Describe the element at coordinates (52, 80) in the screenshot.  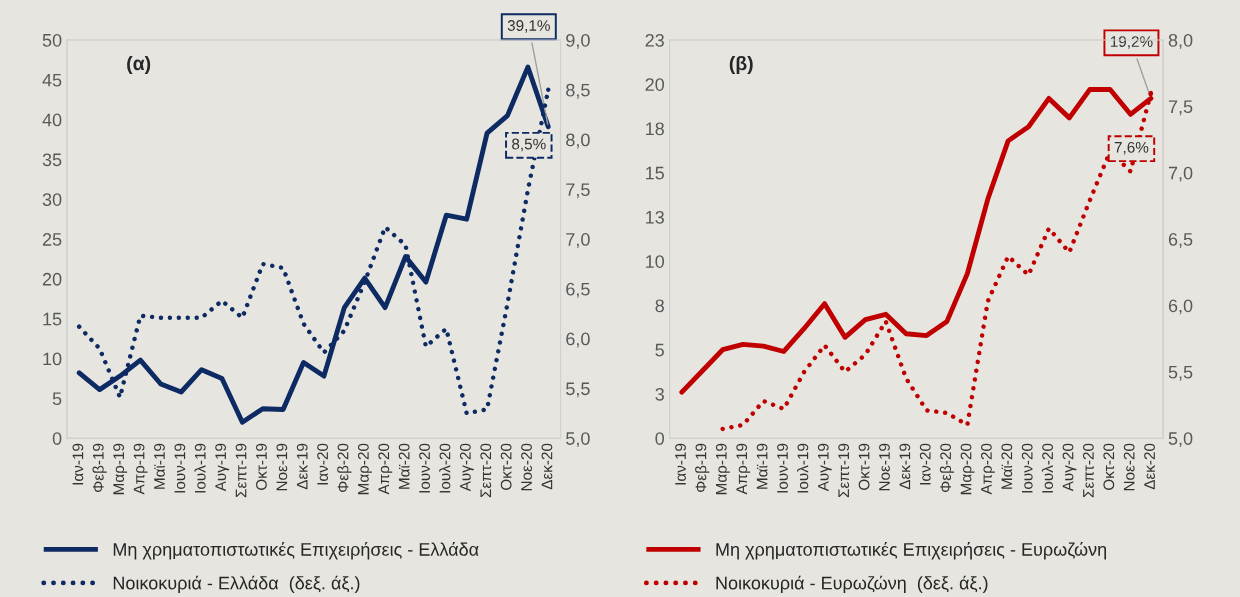
I see `y-tick-label: 45` at that location.